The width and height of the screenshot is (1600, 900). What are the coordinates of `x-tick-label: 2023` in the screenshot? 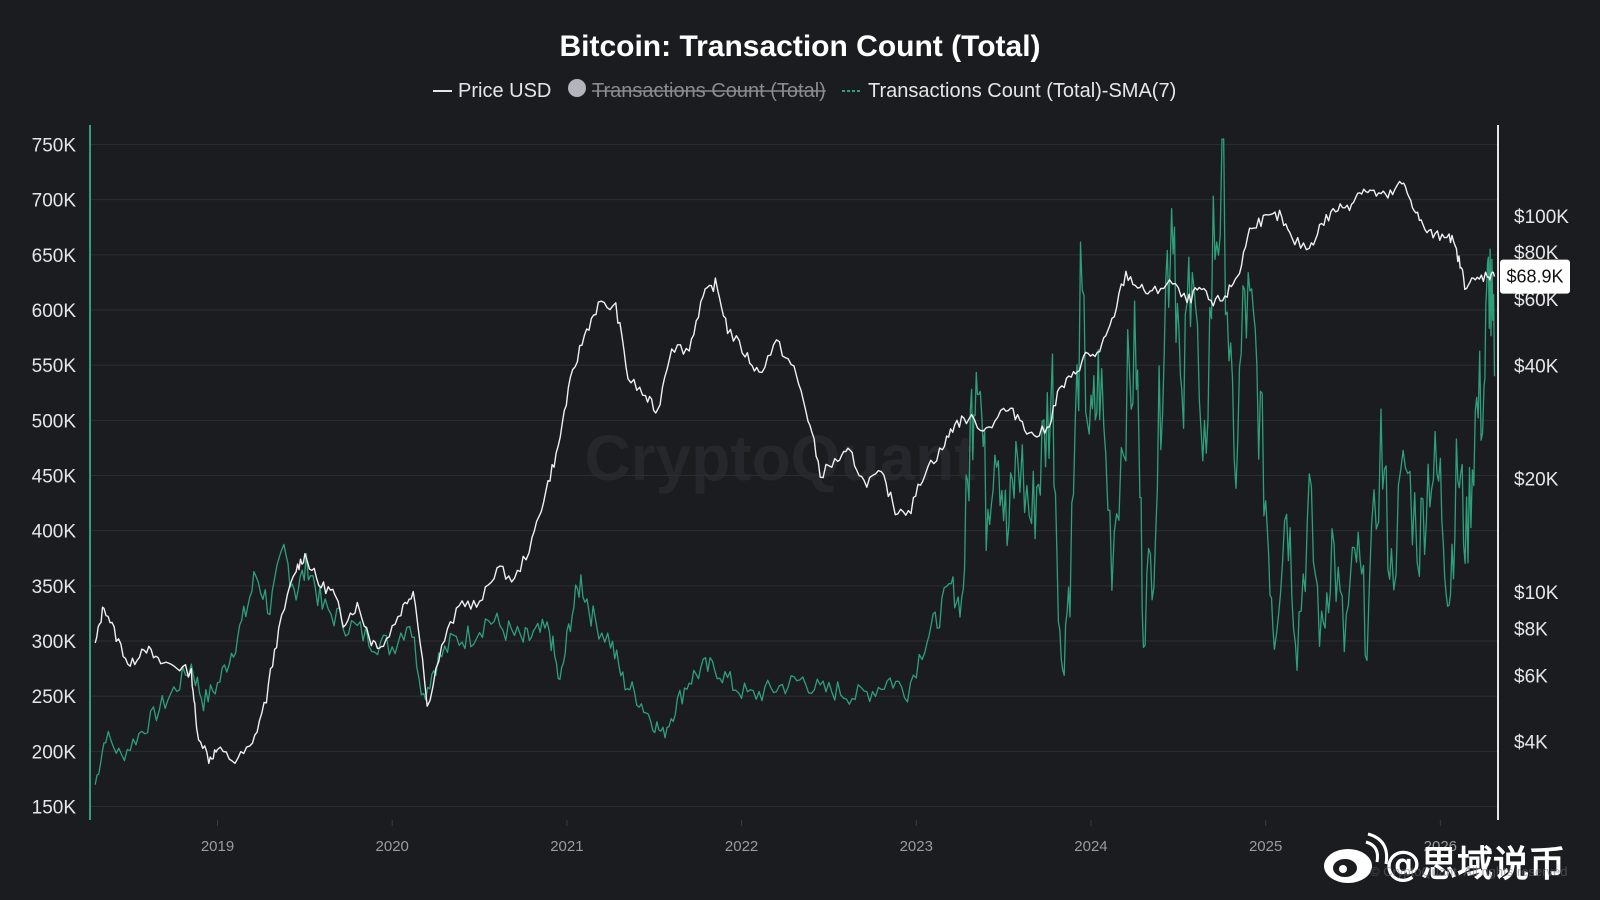 It's located at (916, 846).